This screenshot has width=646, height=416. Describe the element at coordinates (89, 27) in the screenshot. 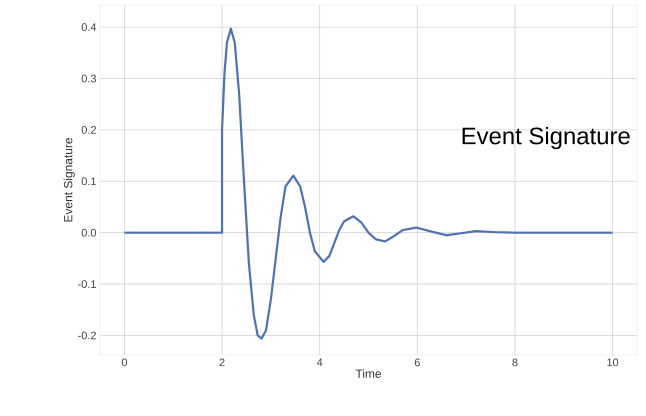

I see `y-tick-label: 0.4` at that location.